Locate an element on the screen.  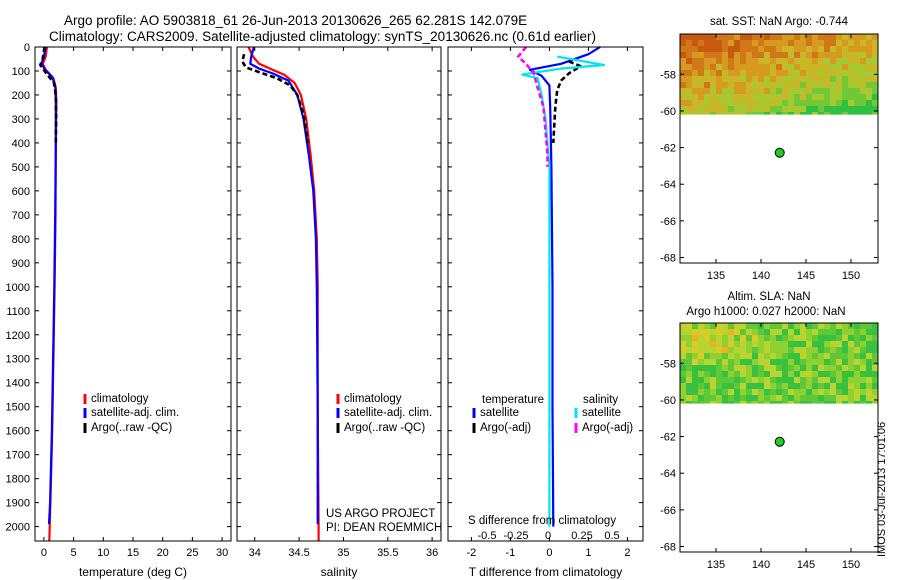
x-tick-label: 10 is located at coordinates (103, 553).